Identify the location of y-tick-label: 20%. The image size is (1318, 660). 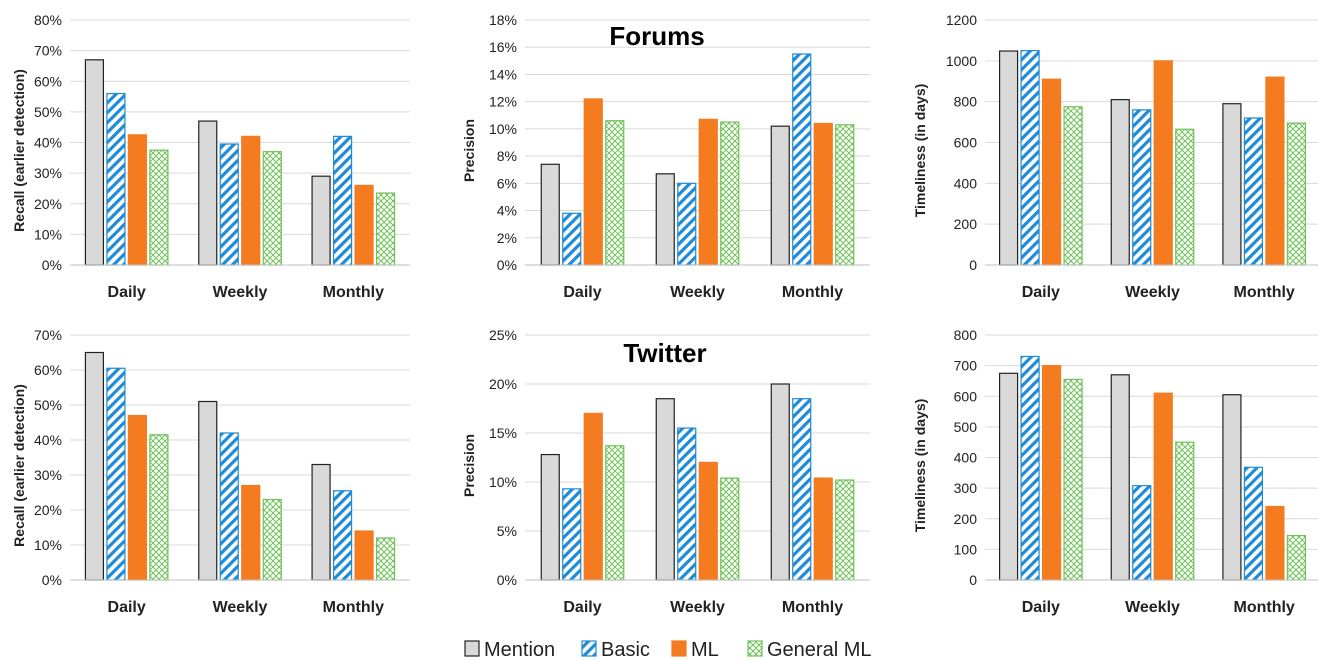
(48, 204).